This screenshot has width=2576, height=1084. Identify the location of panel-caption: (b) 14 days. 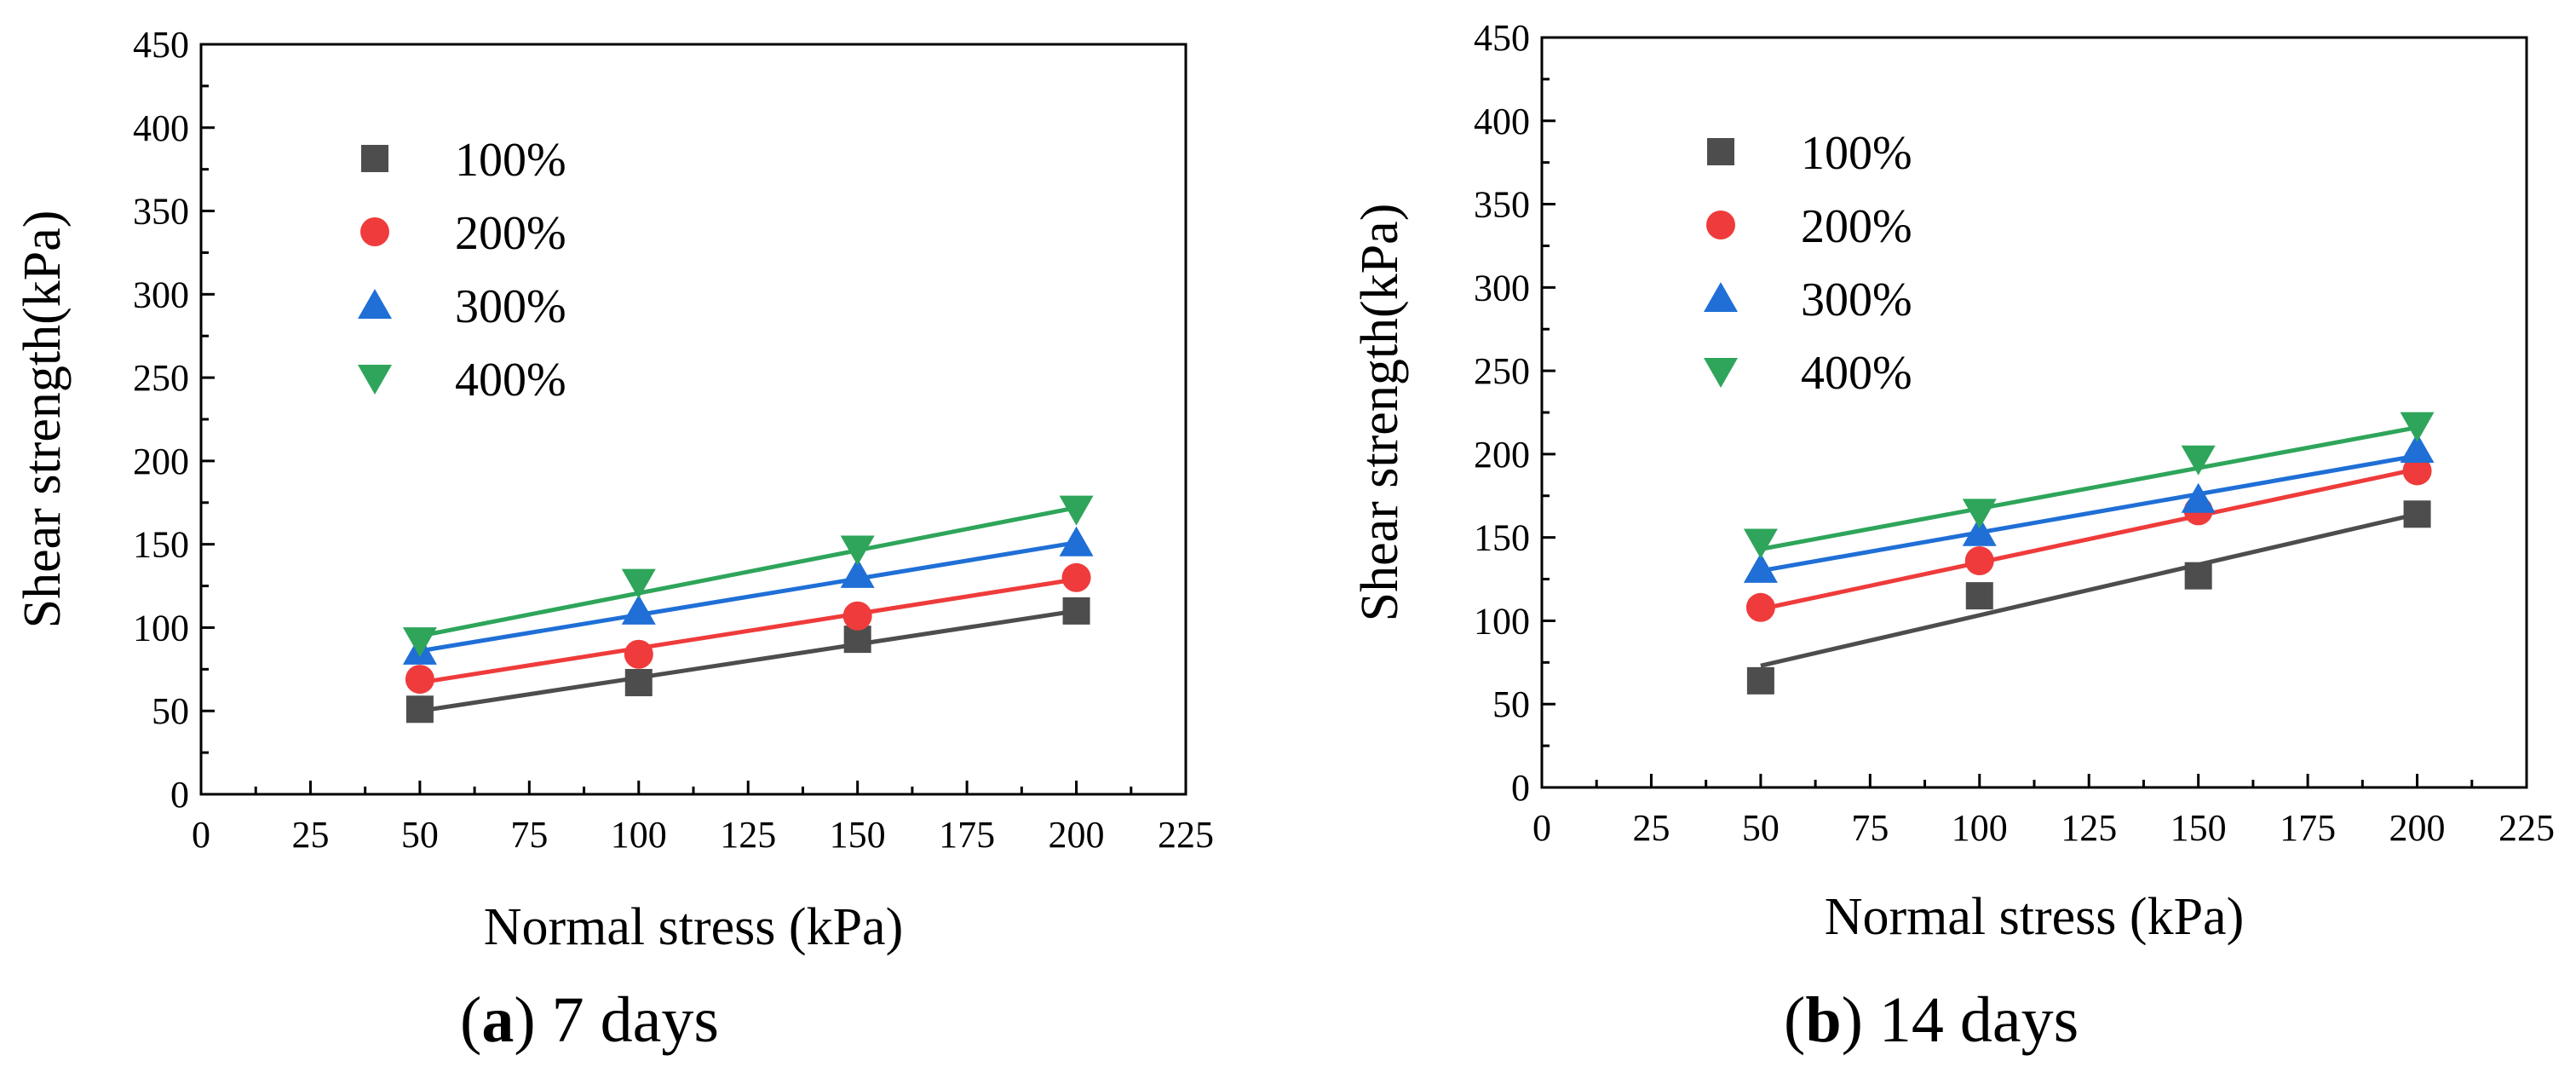
(1932, 1020).